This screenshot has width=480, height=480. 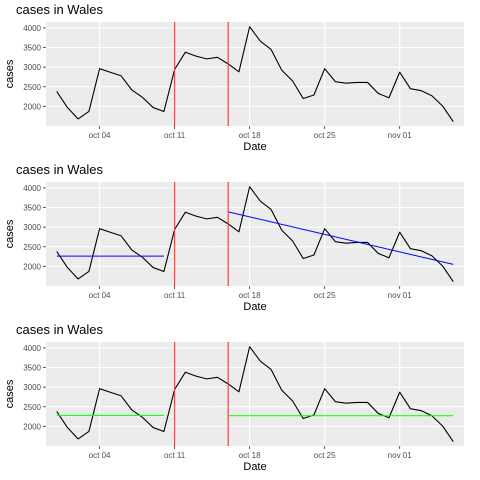 I want to click on trend-line, so click(x=341, y=238).